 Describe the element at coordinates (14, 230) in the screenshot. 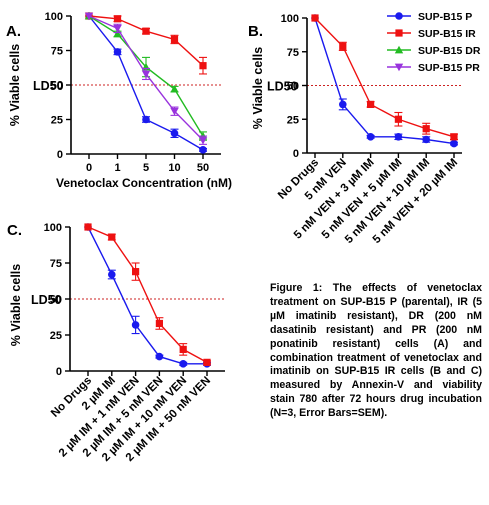

I see `panel-label: C.` at that location.